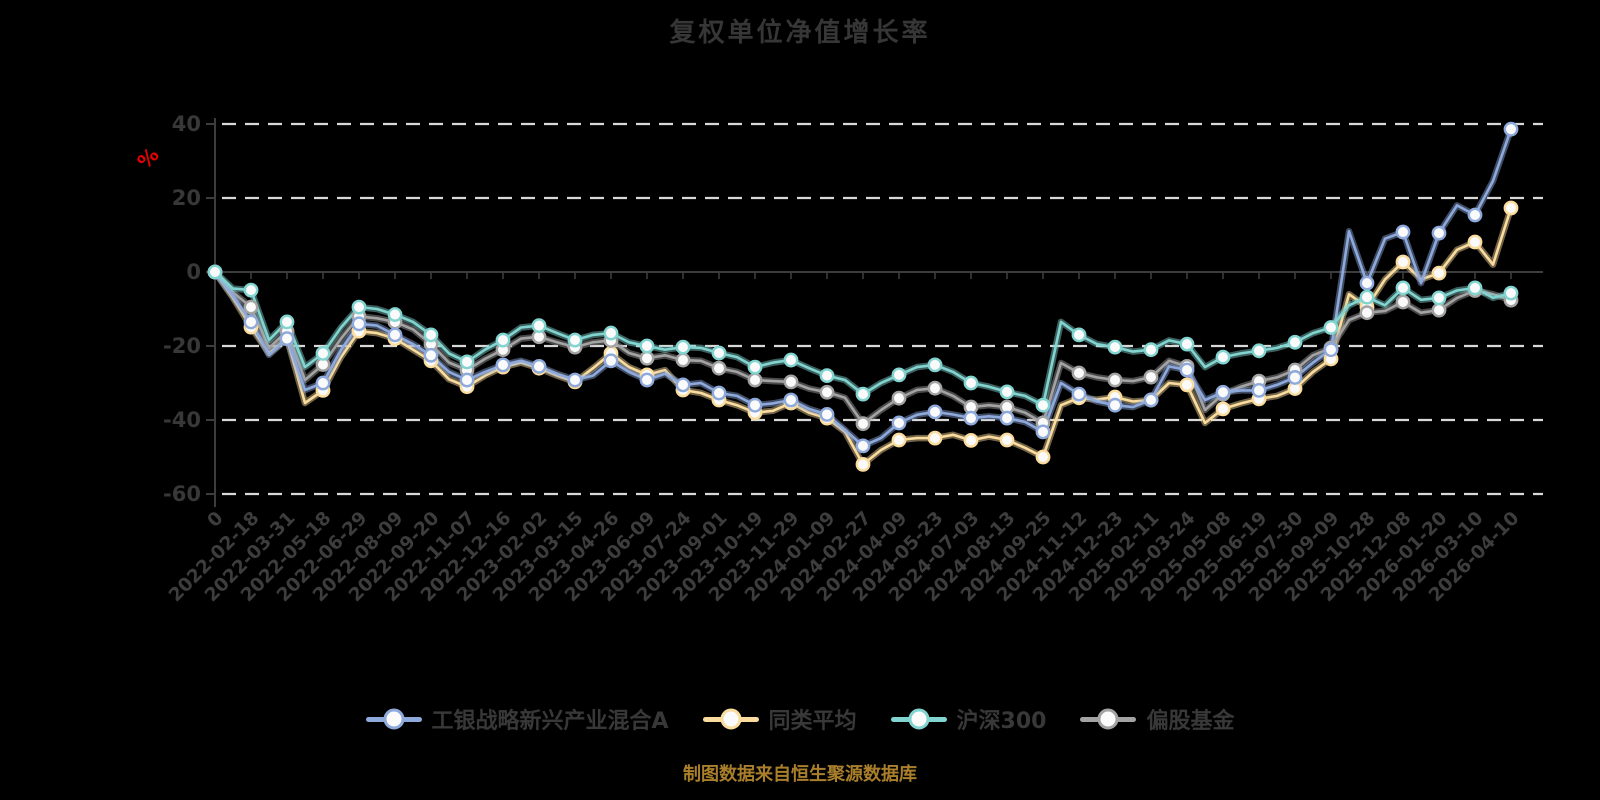 This screenshot has width=1600, height=800. What do you see at coordinates (182, 346) in the screenshot?
I see `y-tick-label: -20` at bounding box center [182, 346].